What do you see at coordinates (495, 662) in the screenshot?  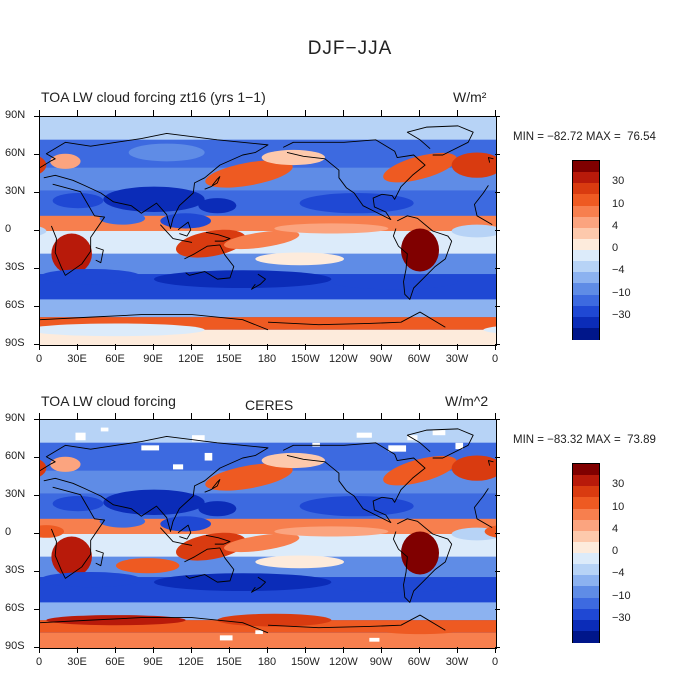 I see `lon-tick-label: 0` at bounding box center [495, 662].